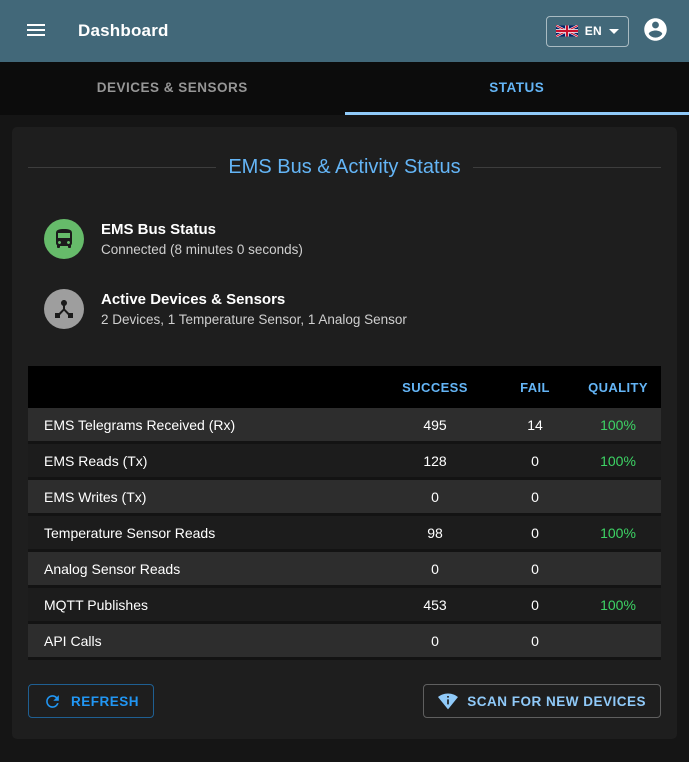 This screenshot has width=689, height=762. Describe the element at coordinates (344, 606) in the screenshot. I see `table-row: MQTT Publishes 453 0 100%` at that location.